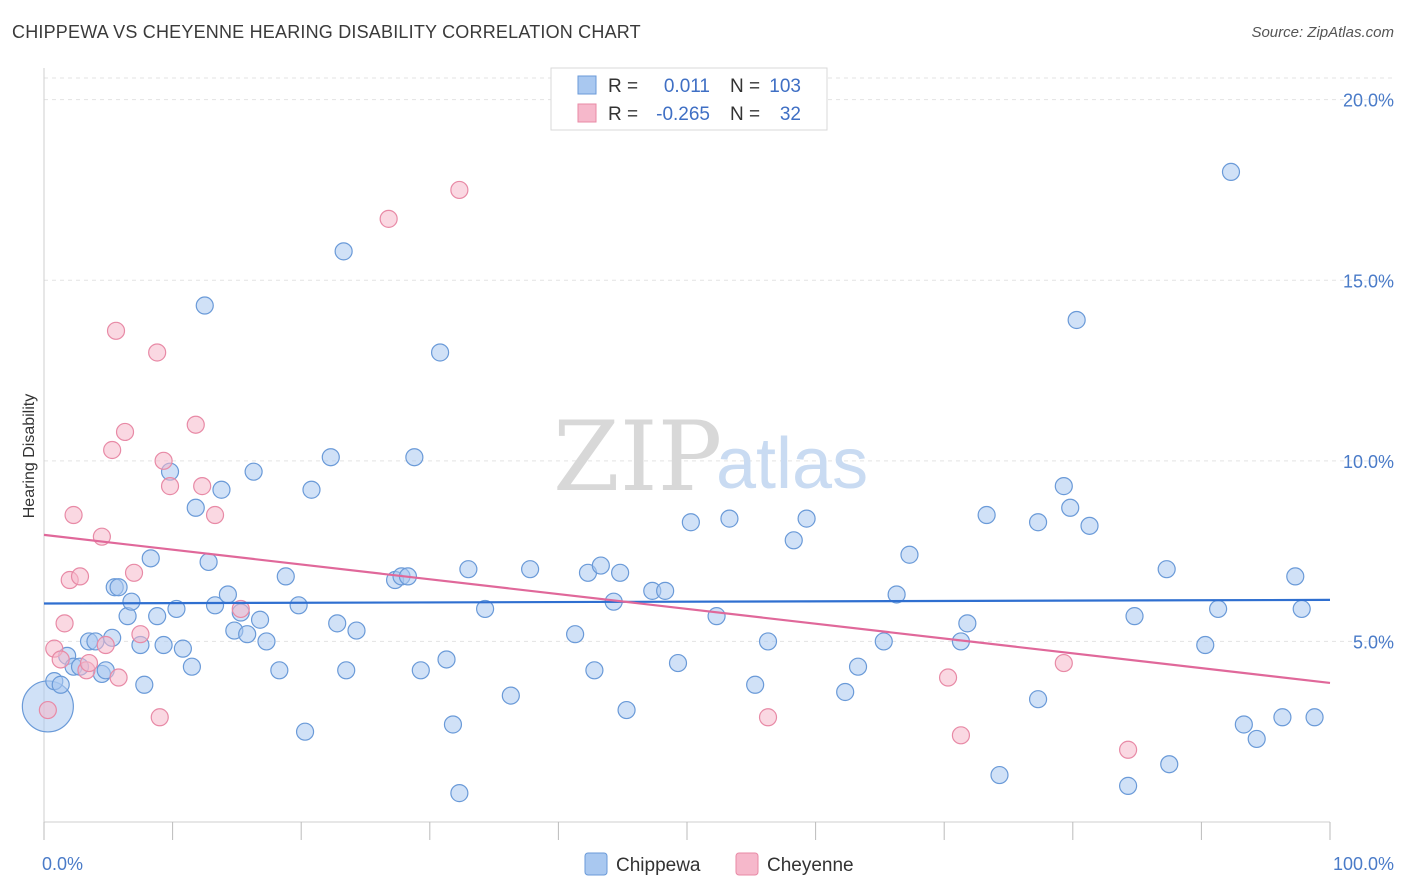  I want to click on legend-r-label-cheyenne: R =, so click(623, 114).